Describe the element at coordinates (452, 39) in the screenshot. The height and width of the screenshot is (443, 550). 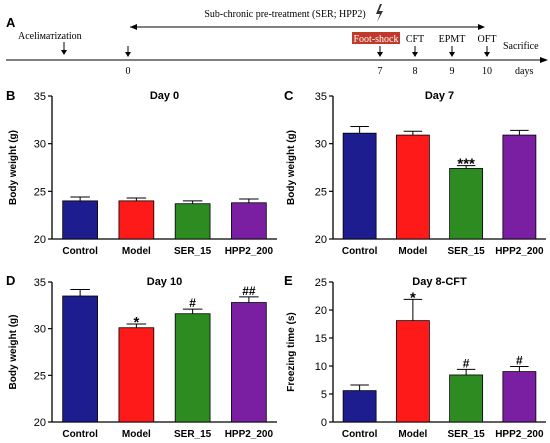
I see `timeline-event-label: EPMT` at that location.